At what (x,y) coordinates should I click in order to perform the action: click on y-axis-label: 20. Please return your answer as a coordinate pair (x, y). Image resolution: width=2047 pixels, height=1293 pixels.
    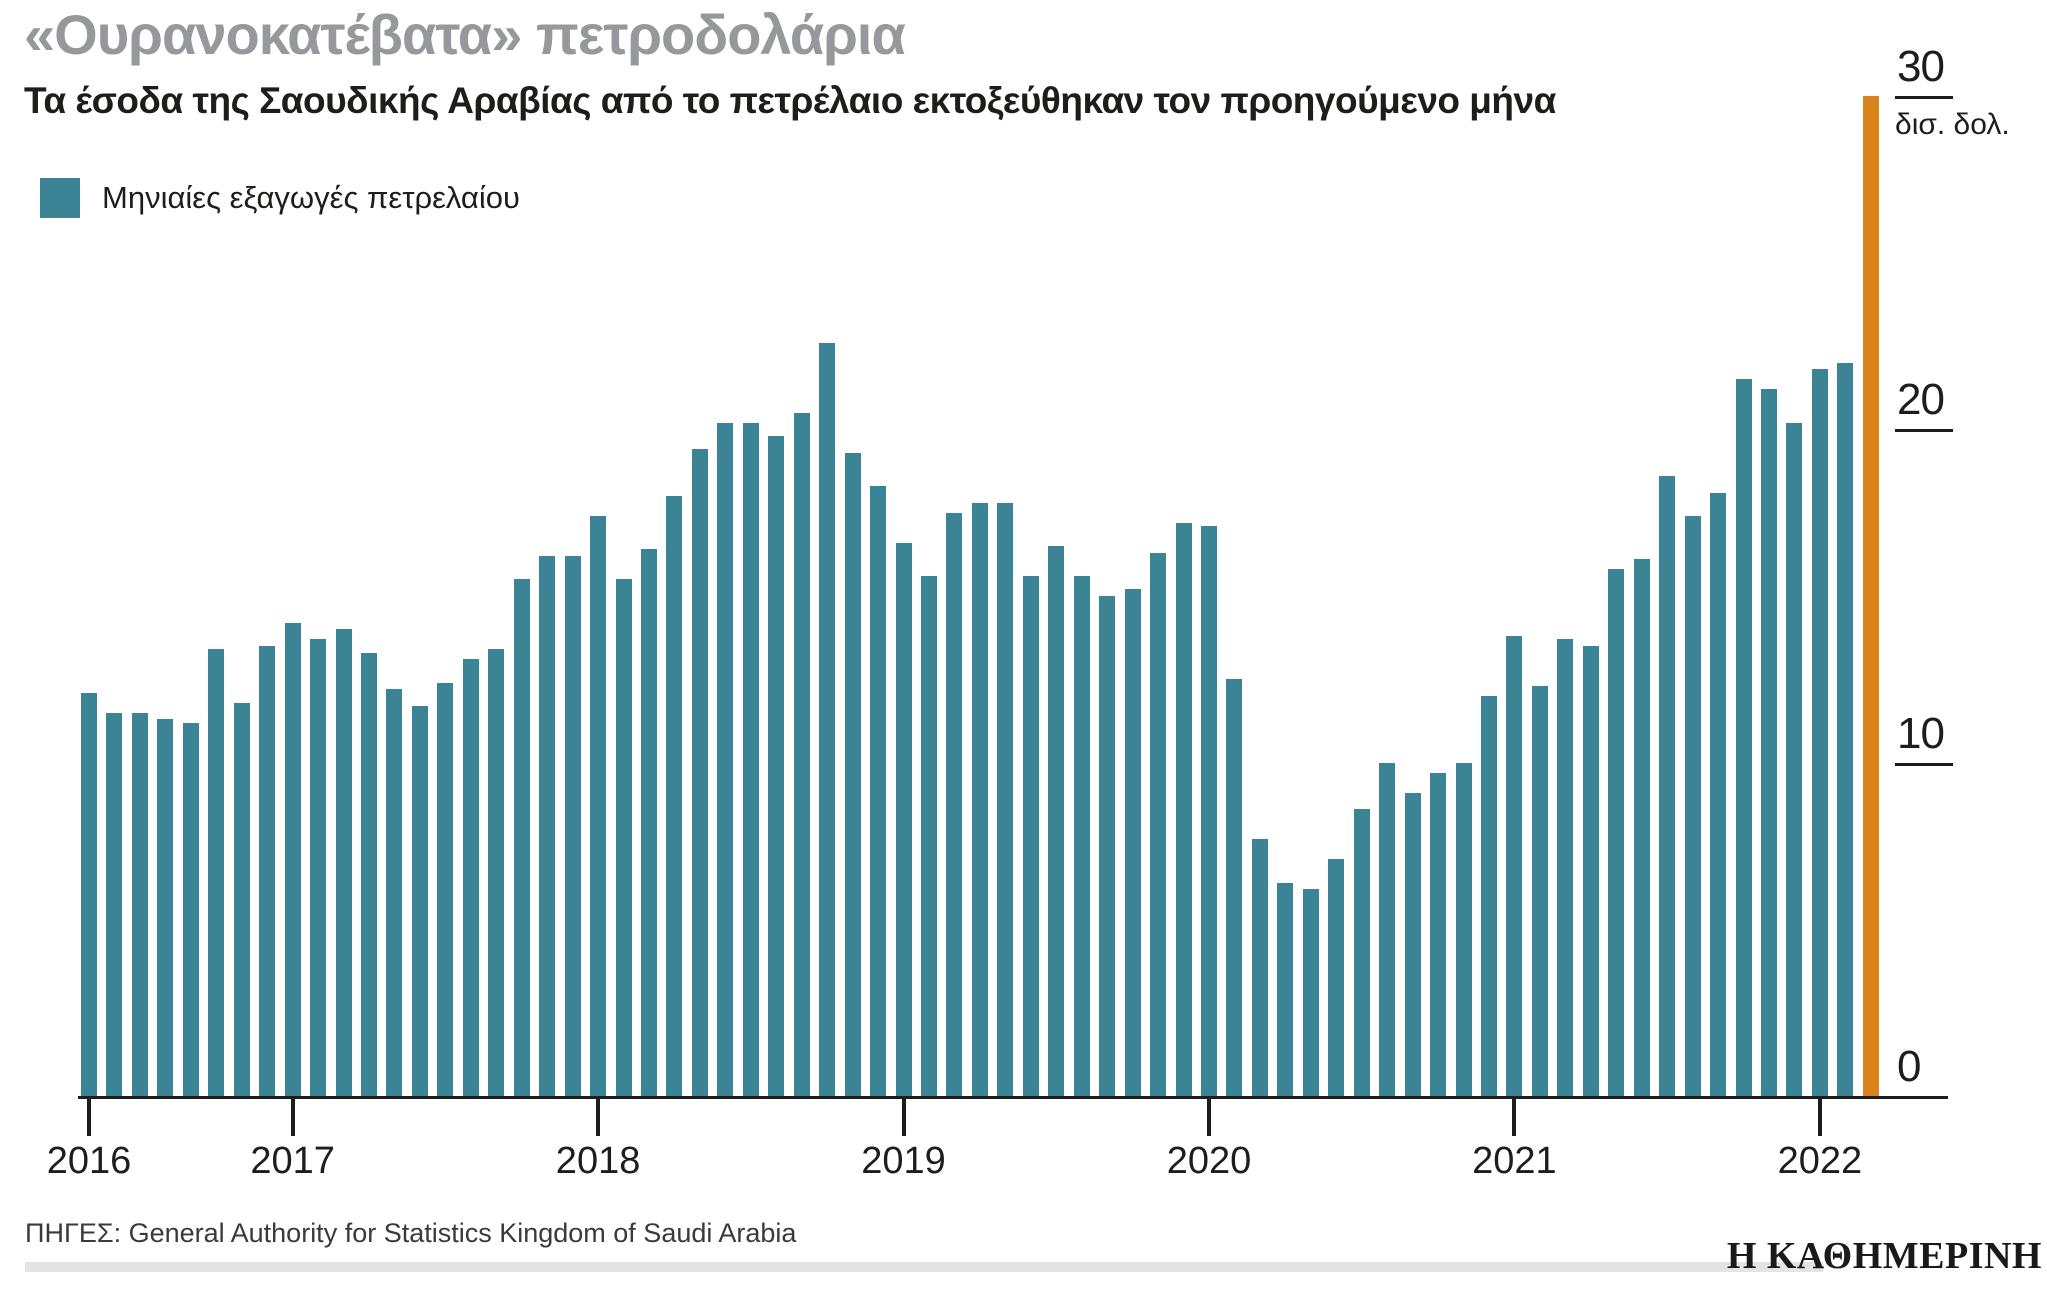
    Looking at the image, I should click on (1921, 400).